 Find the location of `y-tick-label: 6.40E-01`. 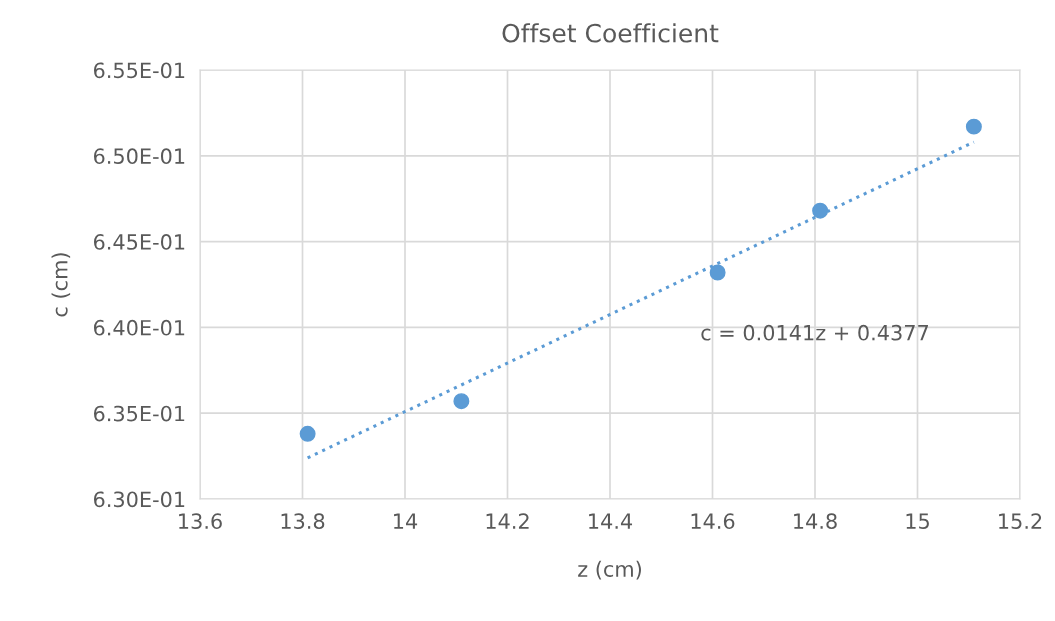

y-tick-label: 6.40E-01 is located at coordinates (139, 327).